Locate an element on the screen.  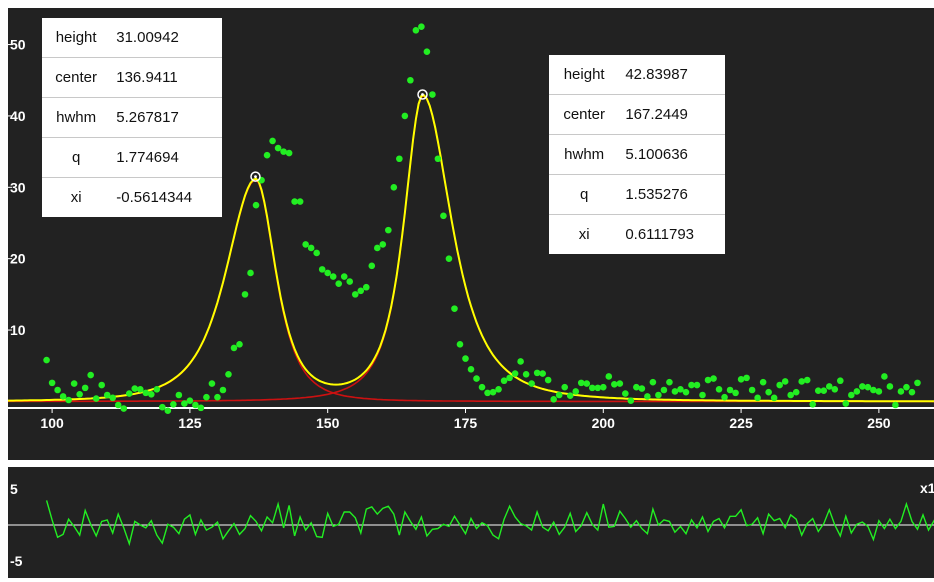
peak-marker is located at coordinates (255, 176).